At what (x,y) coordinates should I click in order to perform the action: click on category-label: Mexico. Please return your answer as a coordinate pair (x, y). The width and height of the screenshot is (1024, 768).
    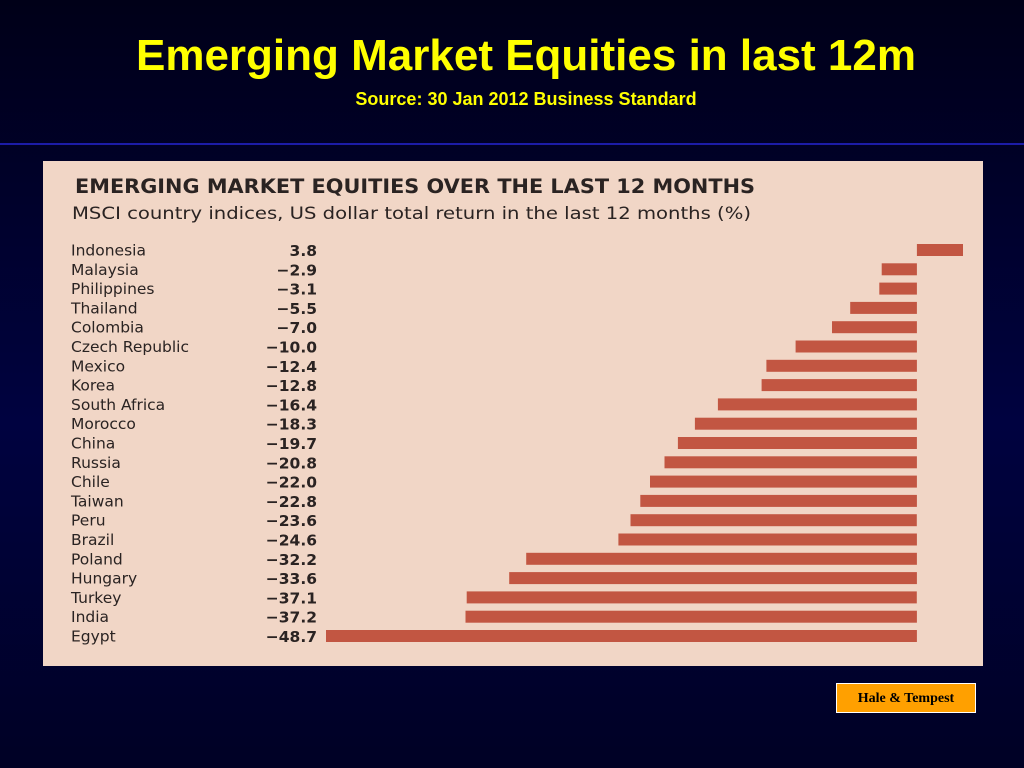
    Looking at the image, I should click on (98, 366).